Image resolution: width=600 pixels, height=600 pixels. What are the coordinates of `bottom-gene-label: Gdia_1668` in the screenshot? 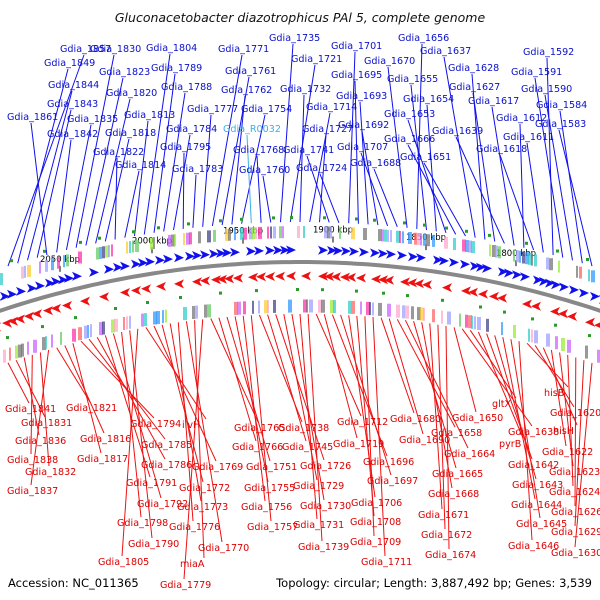 It's located at (453, 494).